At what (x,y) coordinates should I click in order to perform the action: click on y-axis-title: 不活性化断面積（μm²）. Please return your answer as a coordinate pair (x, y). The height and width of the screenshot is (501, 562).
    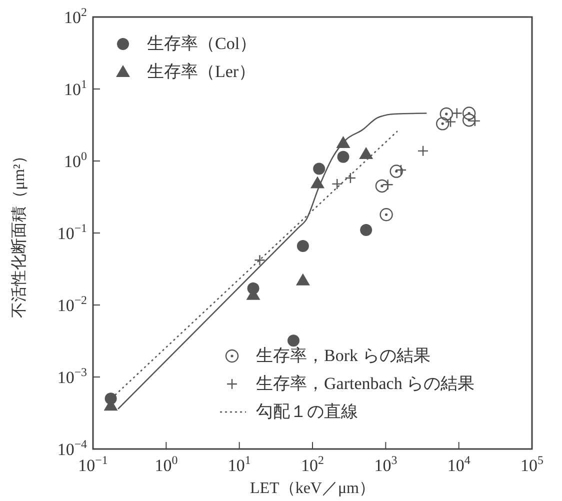
    Looking at the image, I should click on (19, 233).